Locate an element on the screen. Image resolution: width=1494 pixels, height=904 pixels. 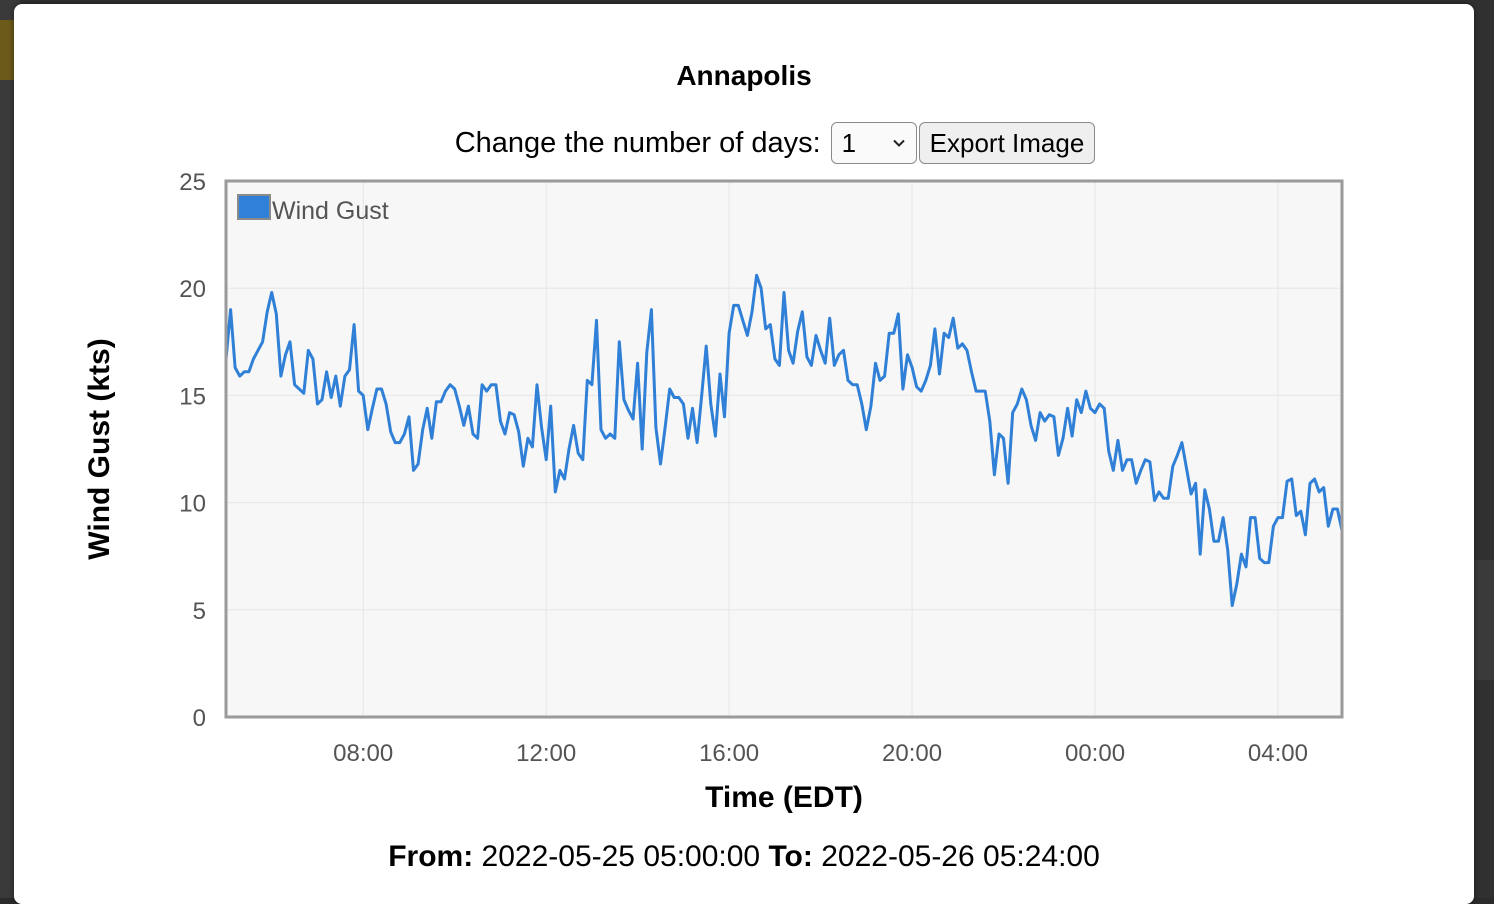
from-label: From: is located at coordinates (431, 856).